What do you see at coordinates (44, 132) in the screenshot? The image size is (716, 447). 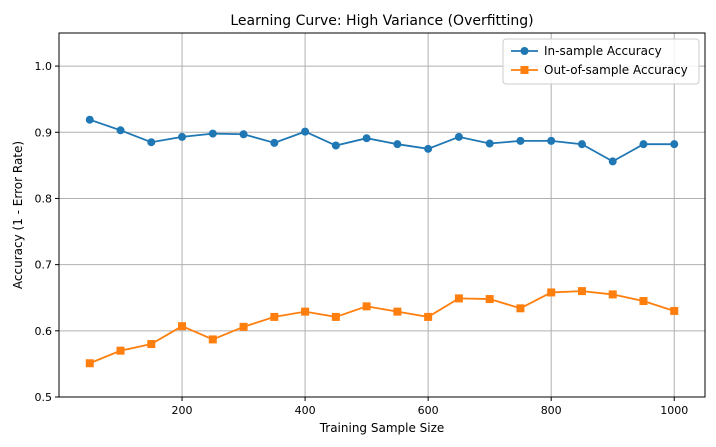 I see `y-tick-label: 0.9` at bounding box center [44, 132].